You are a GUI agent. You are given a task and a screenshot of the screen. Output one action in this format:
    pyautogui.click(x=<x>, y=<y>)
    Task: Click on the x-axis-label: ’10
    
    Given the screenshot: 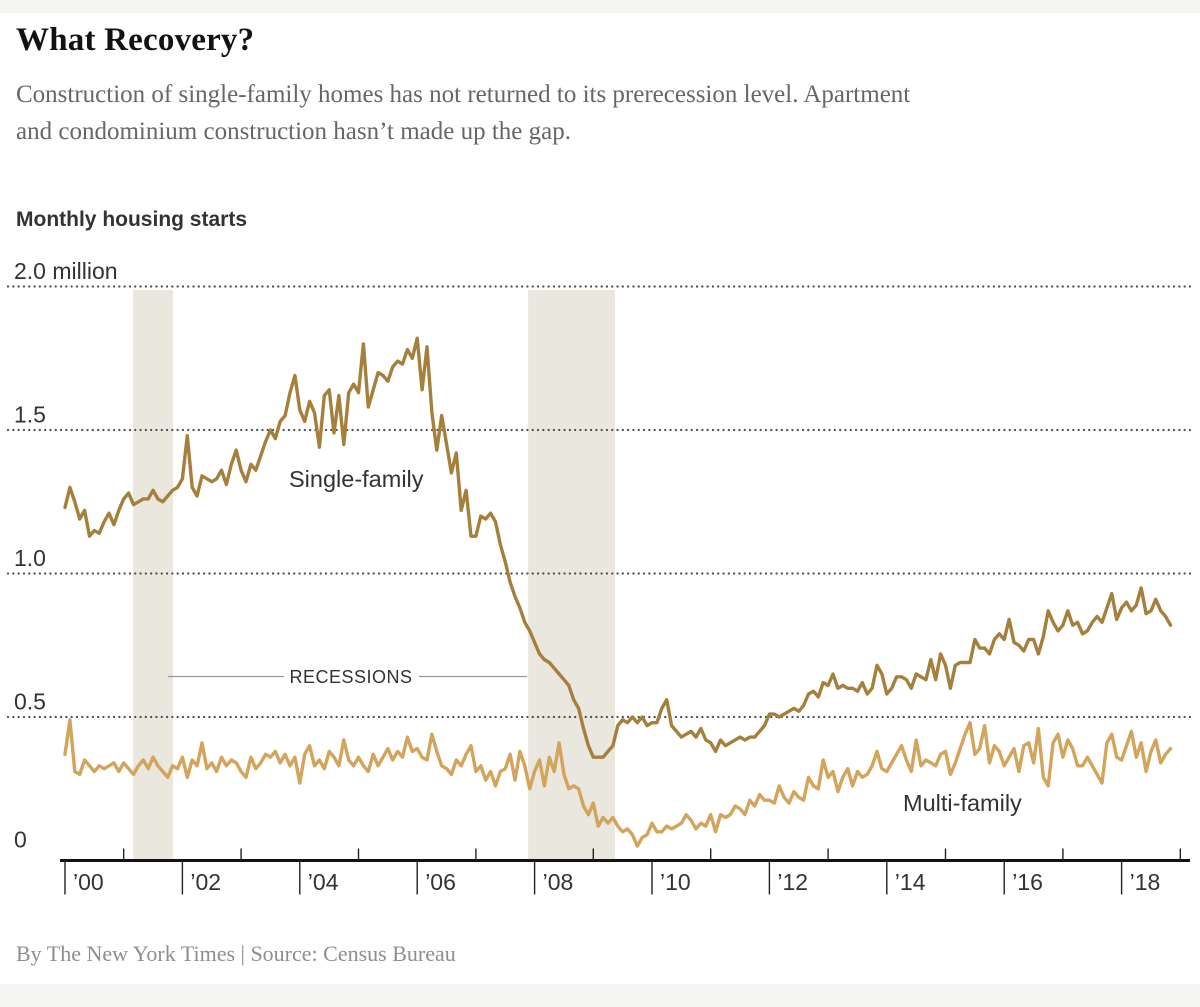 What is the action you would take?
    pyautogui.click(x=675, y=882)
    